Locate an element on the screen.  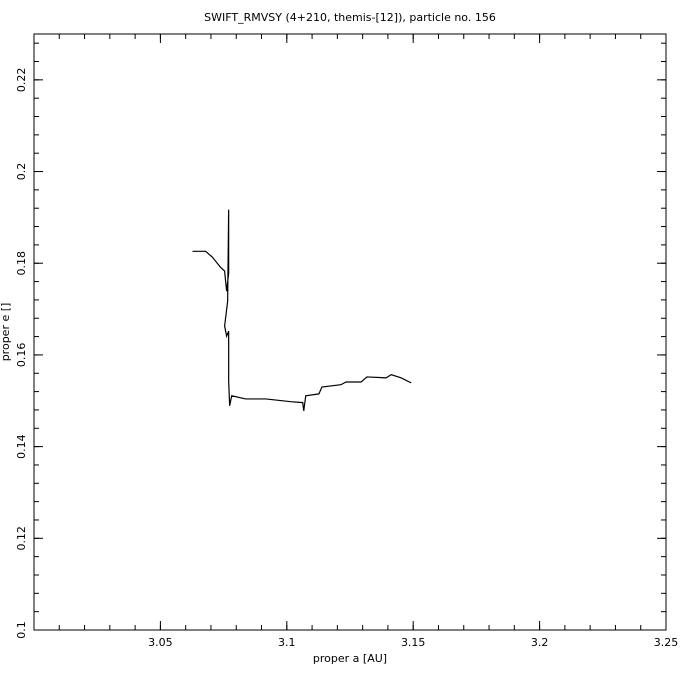
y-tick-label: 0.16 is located at coordinates (21, 355).